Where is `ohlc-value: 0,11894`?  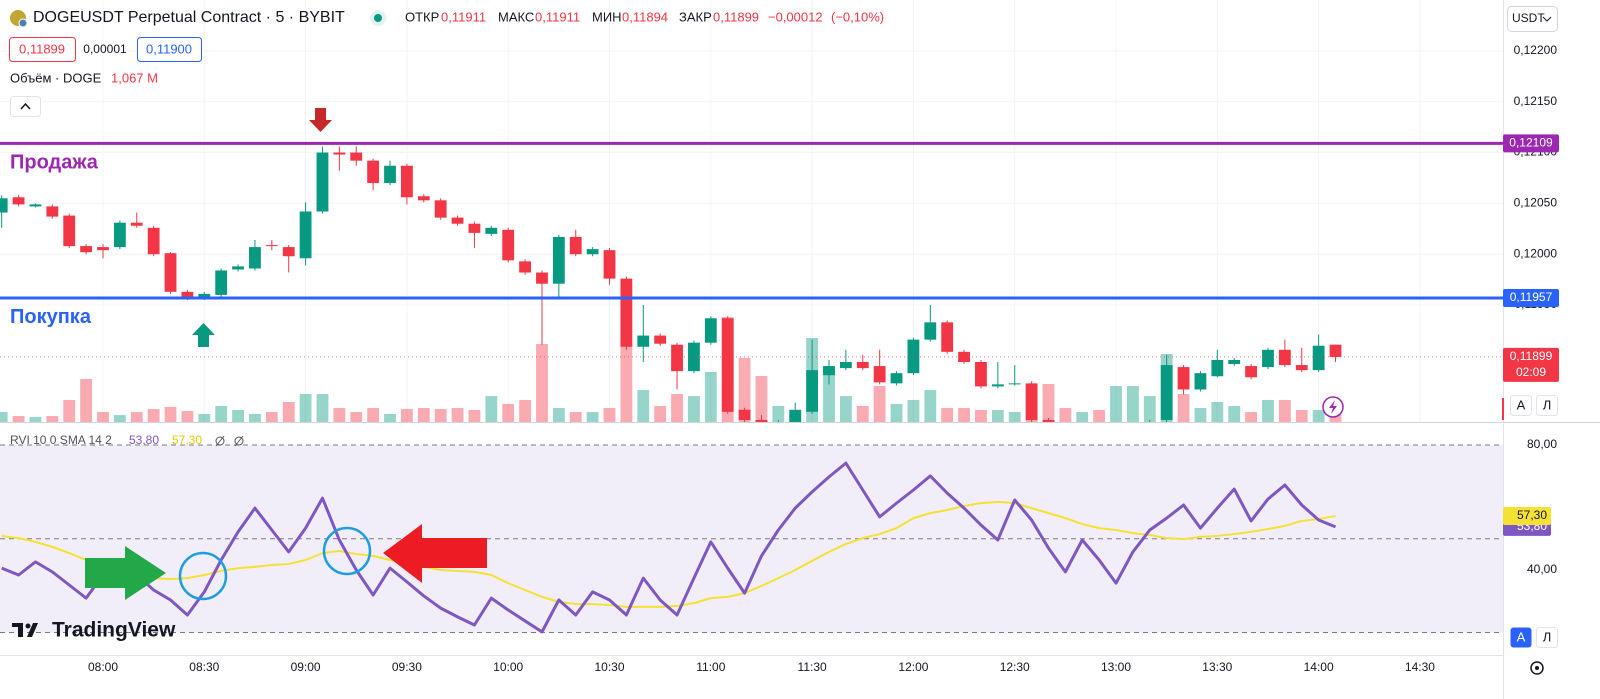
ohlc-value: 0,11894 is located at coordinates (645, 16).